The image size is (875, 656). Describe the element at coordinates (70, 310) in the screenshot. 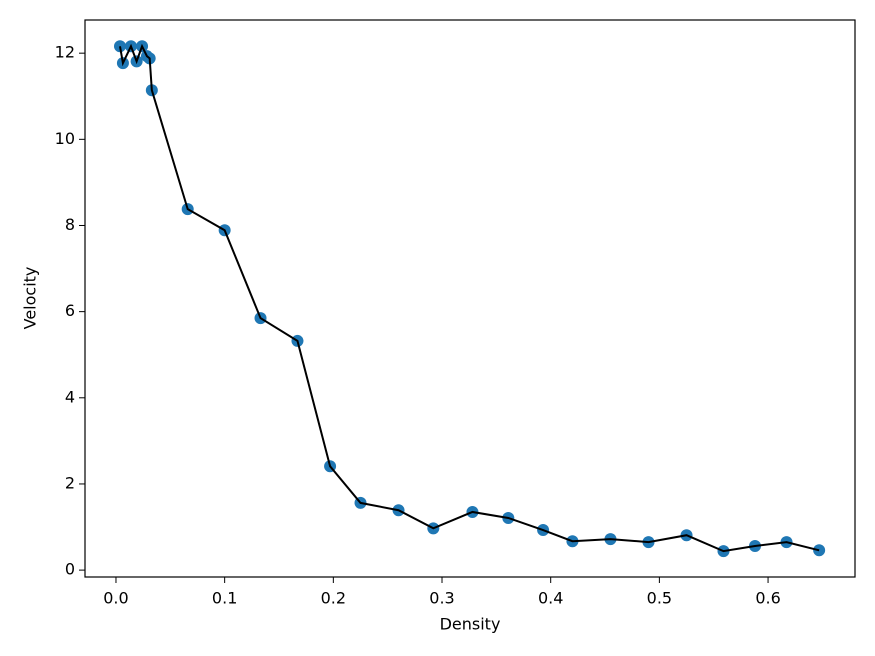

I see `y-tick-label: 6` at that location.